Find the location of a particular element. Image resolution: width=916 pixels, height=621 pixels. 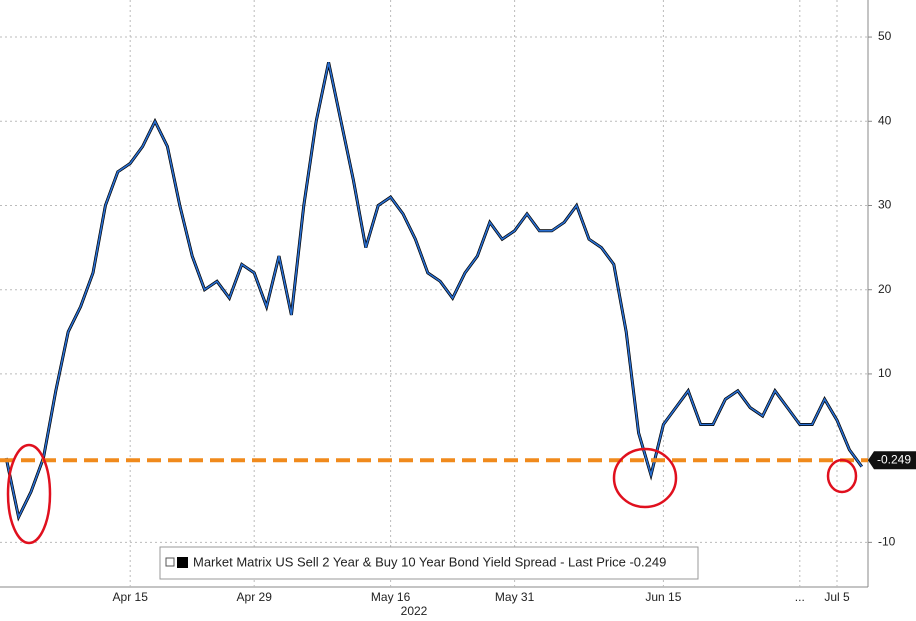

last-price-label: -0.249 is located at coordinates (894, 459).